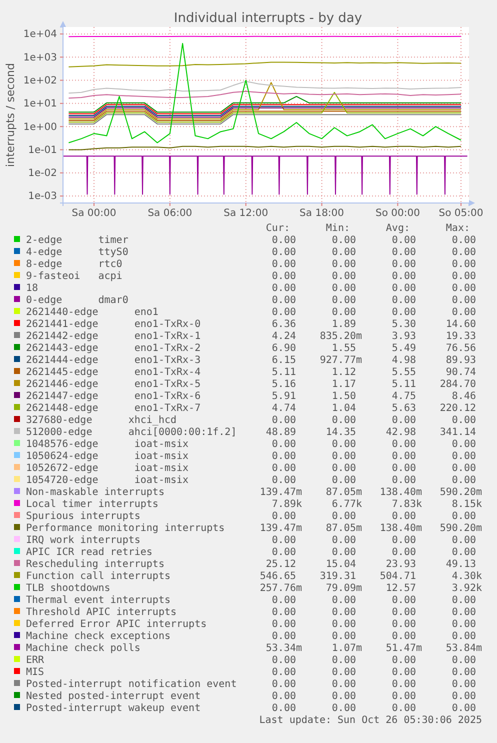 The image size is (497, 743). I want to click on legend-label: 1048576-edge ioat-msix, so click(107, 444).